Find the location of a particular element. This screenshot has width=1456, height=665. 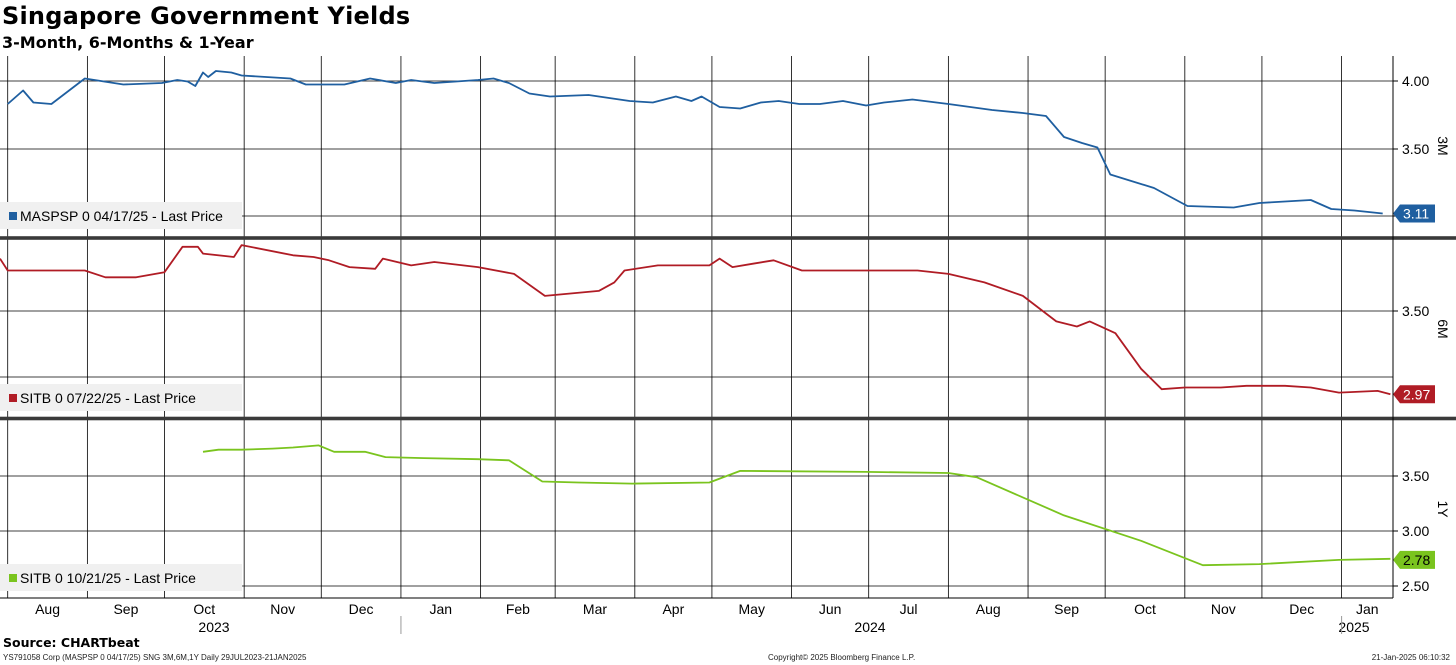

legend-label: MASPSP 0 04/17/25 - Last Price is located at coordinates (121, 216).